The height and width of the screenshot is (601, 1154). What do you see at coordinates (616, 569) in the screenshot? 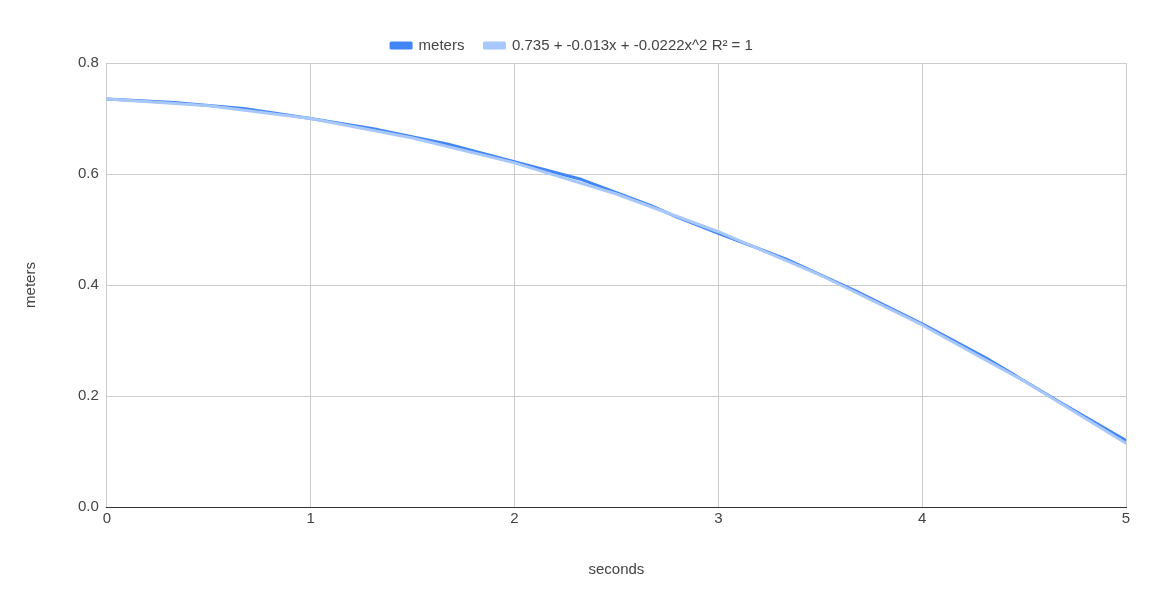
I see `x-axis-title: seconds` at bounding box center [616, 569].